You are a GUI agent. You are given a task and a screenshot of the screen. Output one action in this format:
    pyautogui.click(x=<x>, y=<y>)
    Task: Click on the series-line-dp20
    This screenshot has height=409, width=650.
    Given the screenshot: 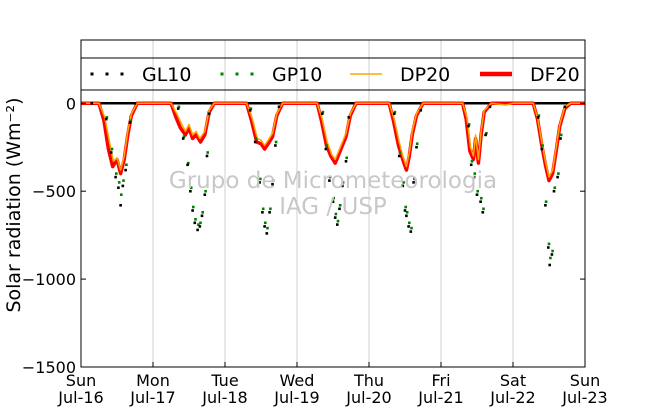 What is the action you would take?
    pyautogui.click(x=333, y=140)
    